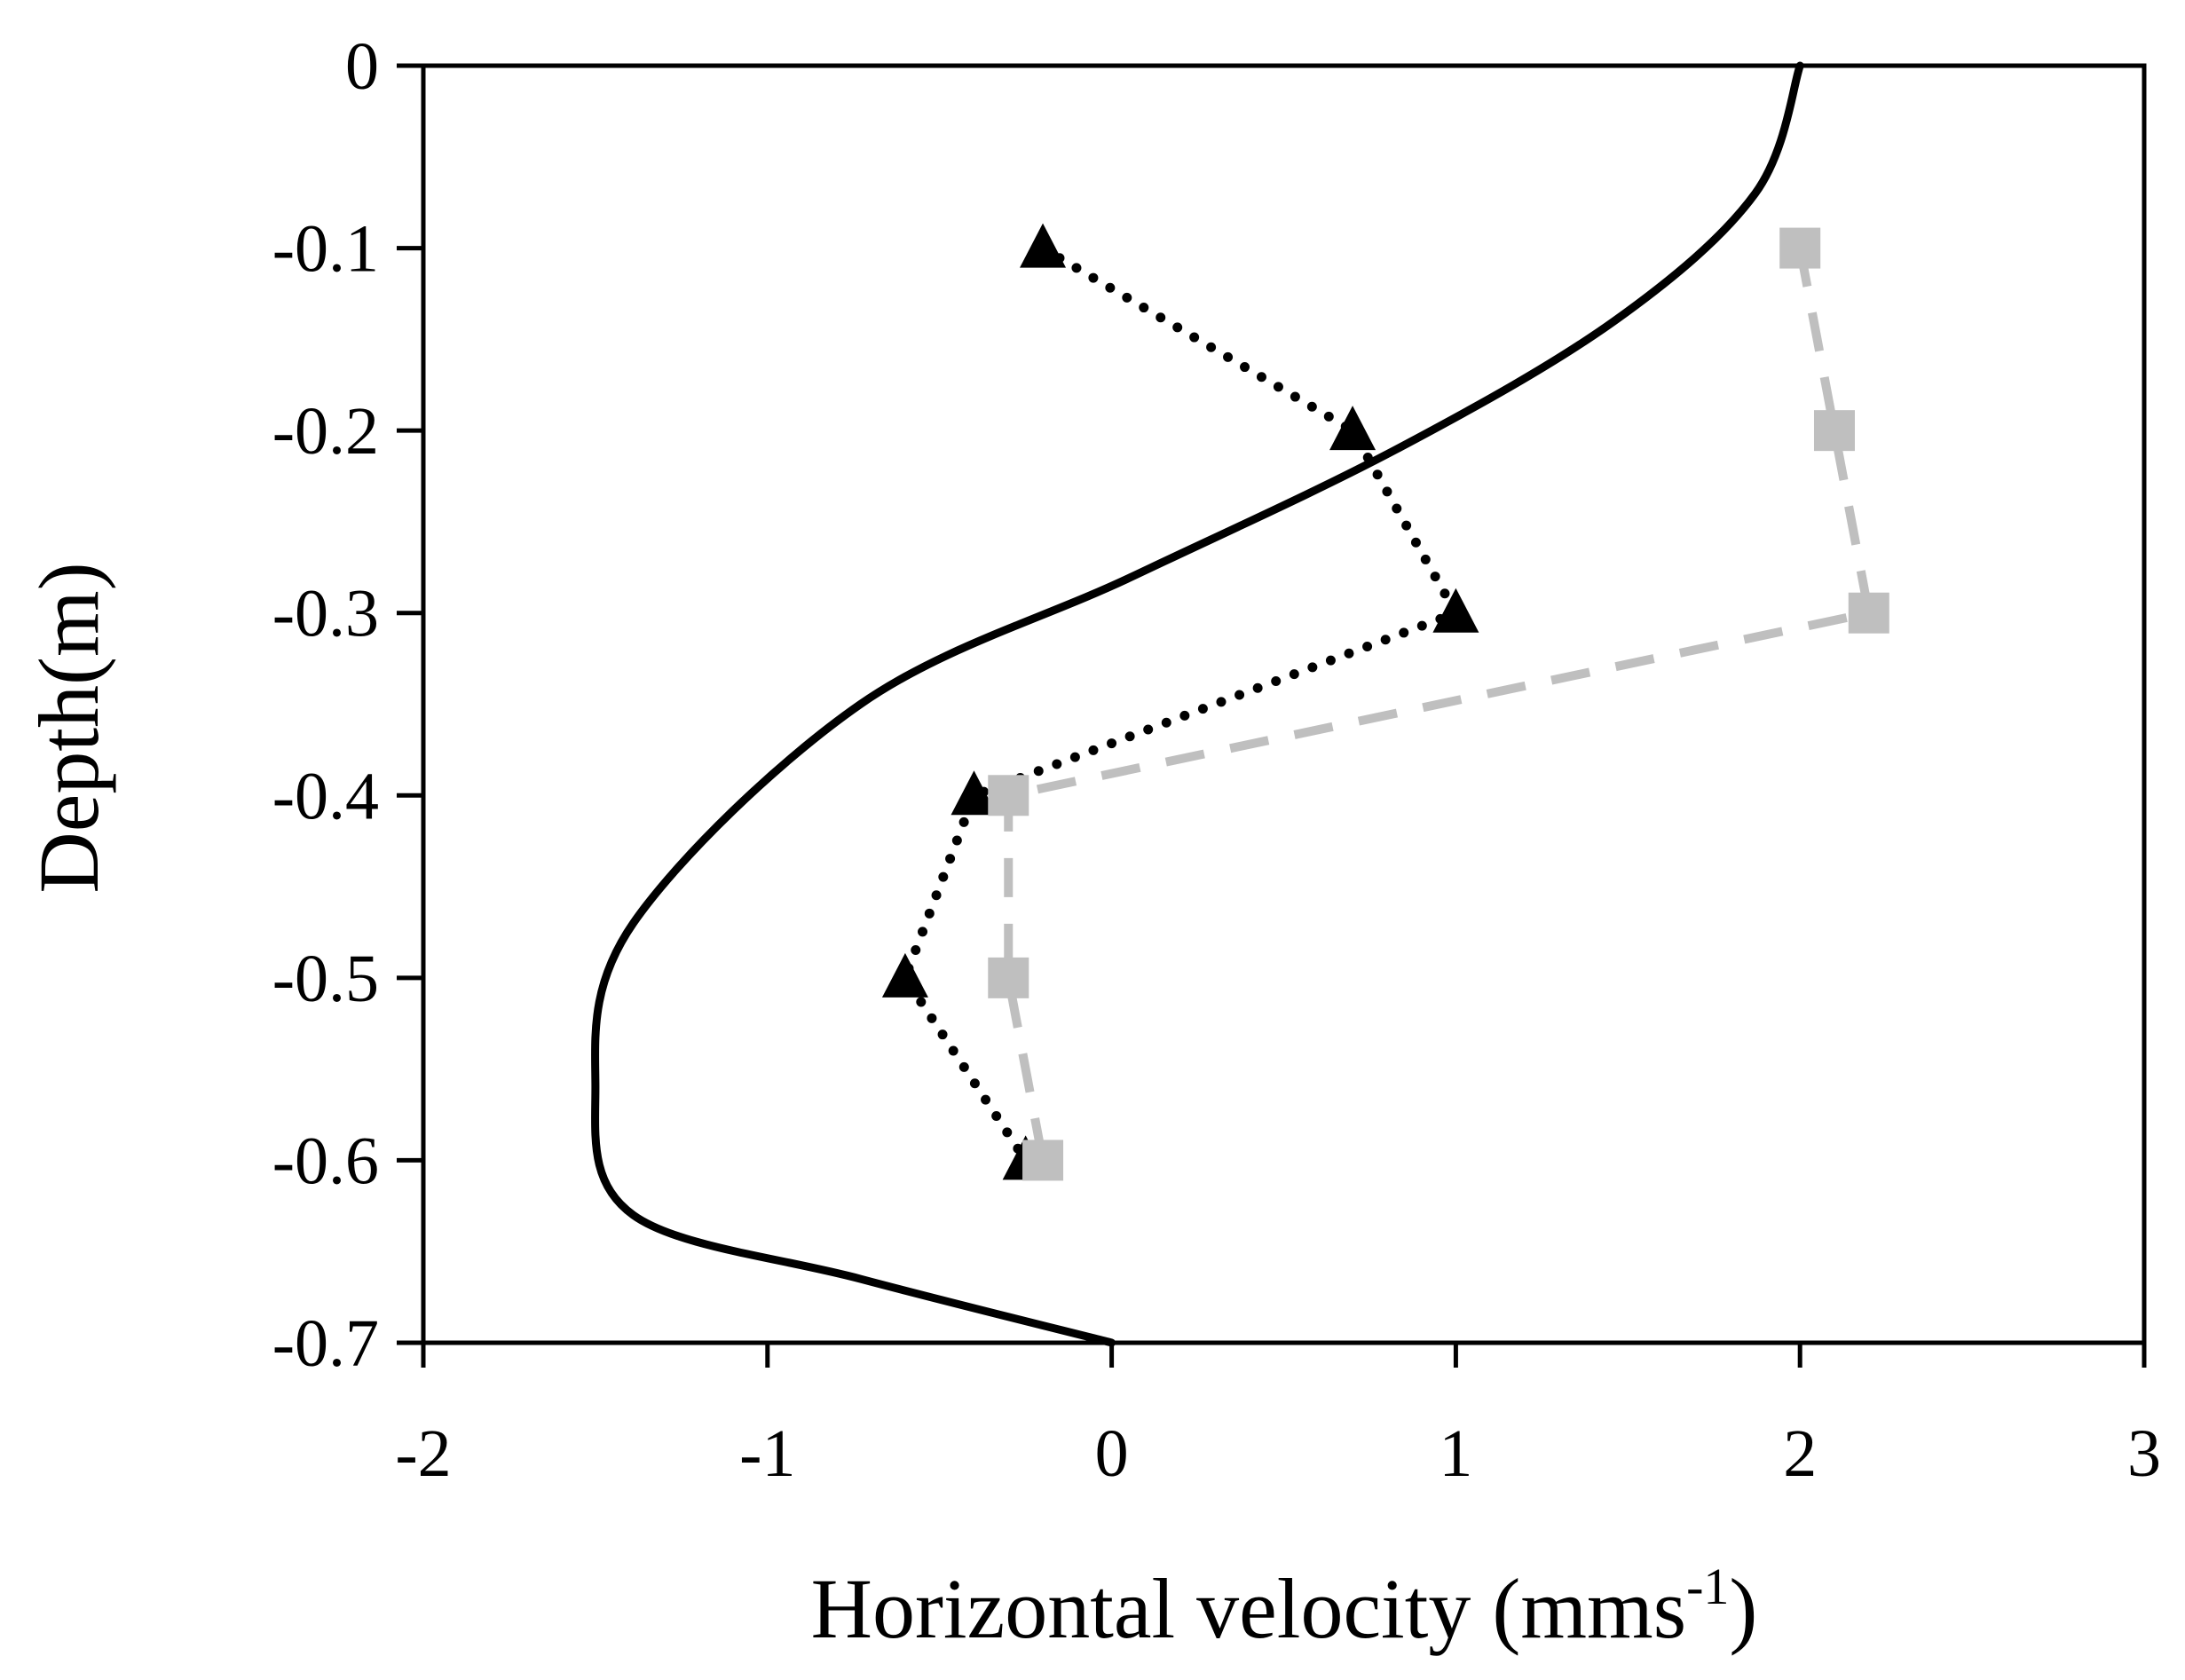  Describe the element at coordinates (767, 1453) in the screenshot. I see `x-tick-label: -1` at that location.